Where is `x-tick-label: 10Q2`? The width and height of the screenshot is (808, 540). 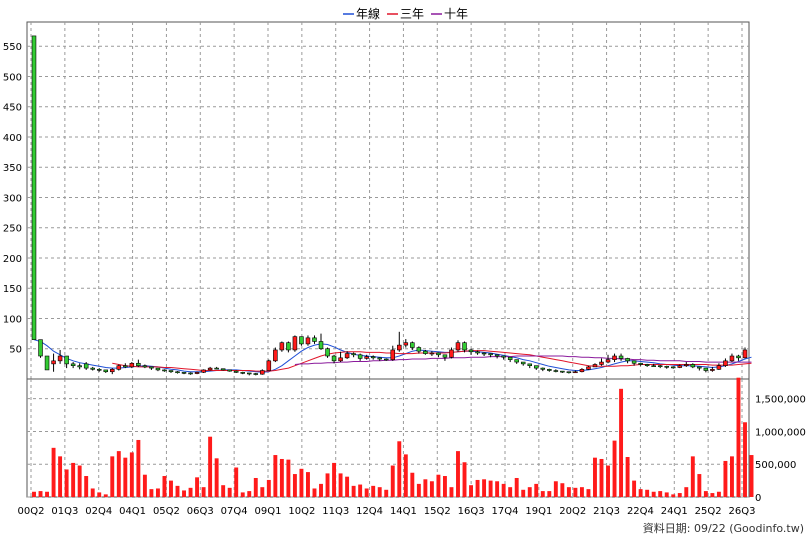 x-tick-label: 10Q2 is located at coordinates (301, 511).